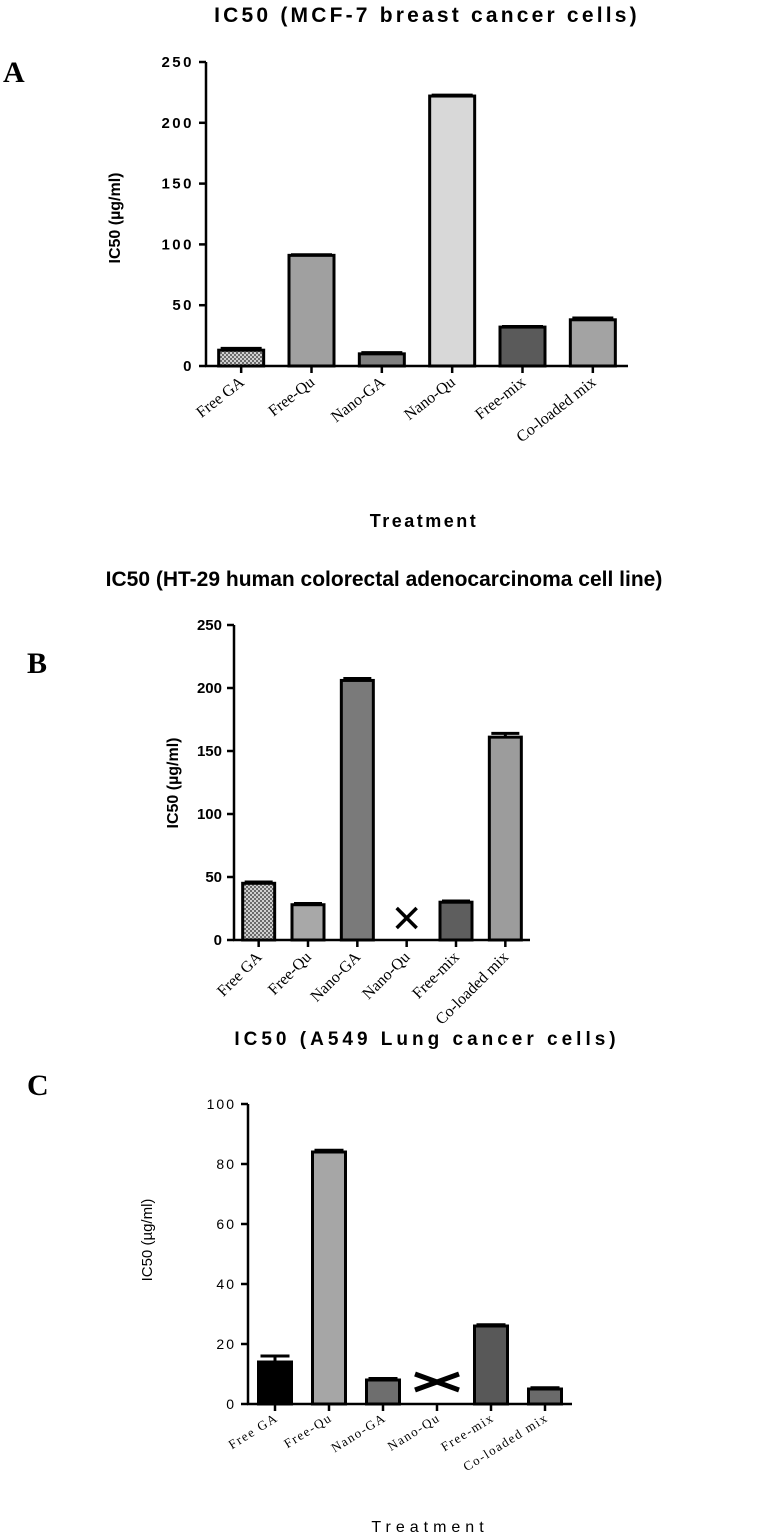  I want to click on chart-title-a: IC50 (MCF-7 breast cancer cells), so click(427, 15).